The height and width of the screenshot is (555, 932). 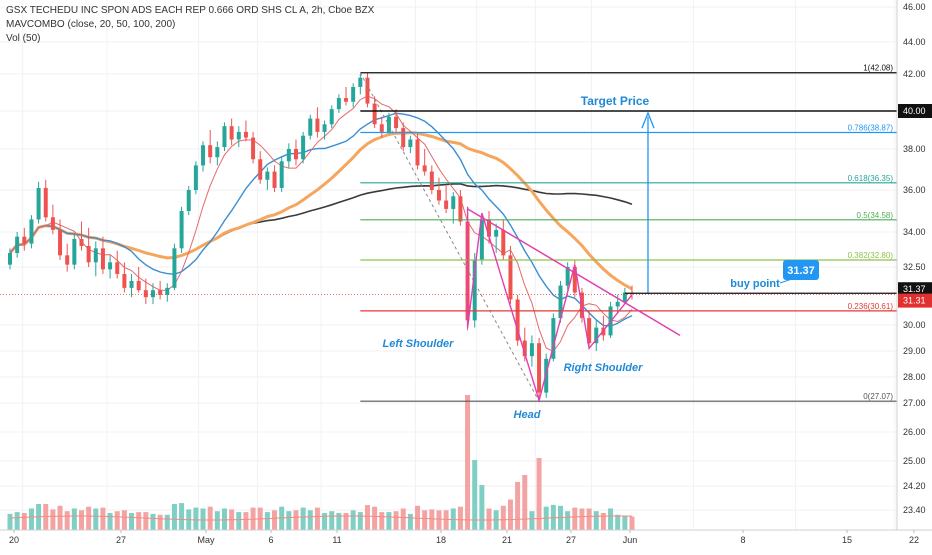 What do you see at coordinates (914, 540) in the screenshot?
I see `x-tick-label: 22` at bounding box center [914, 540].